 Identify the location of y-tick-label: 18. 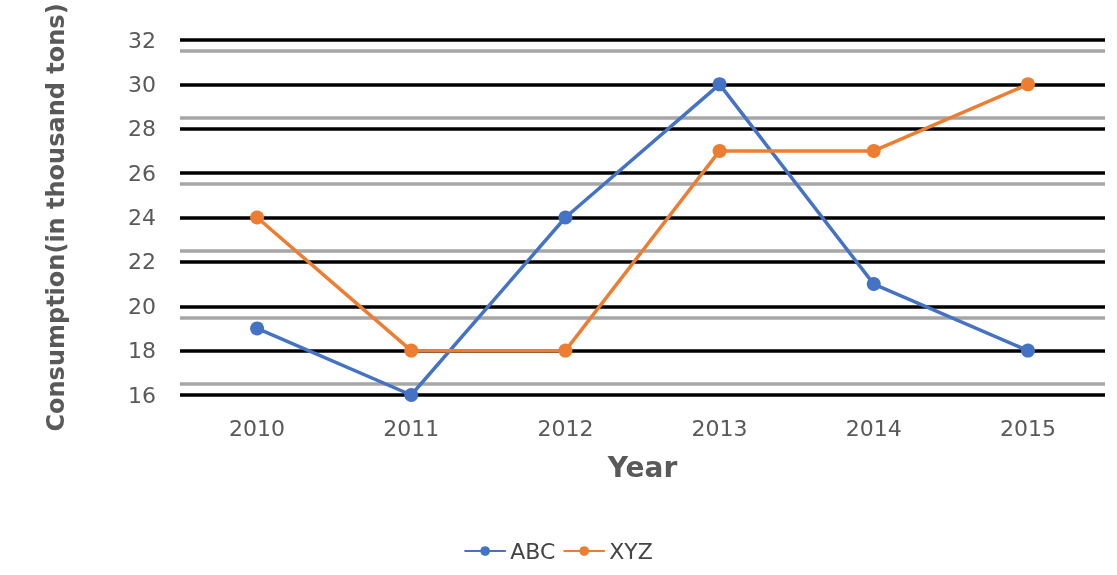
(142, 351).